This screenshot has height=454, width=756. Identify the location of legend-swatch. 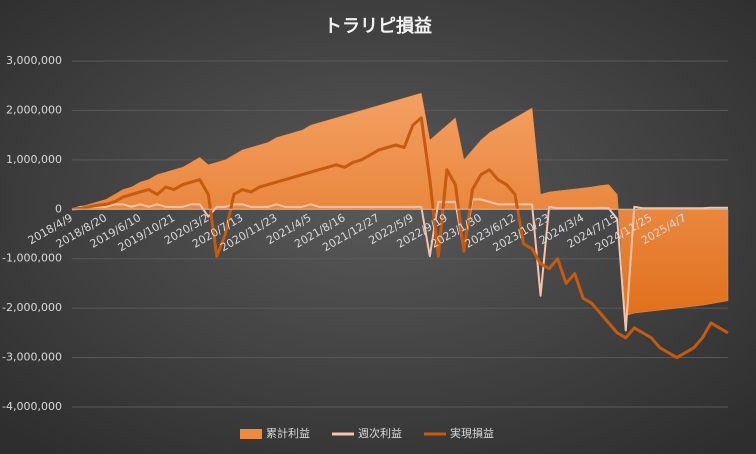
(251, 434).